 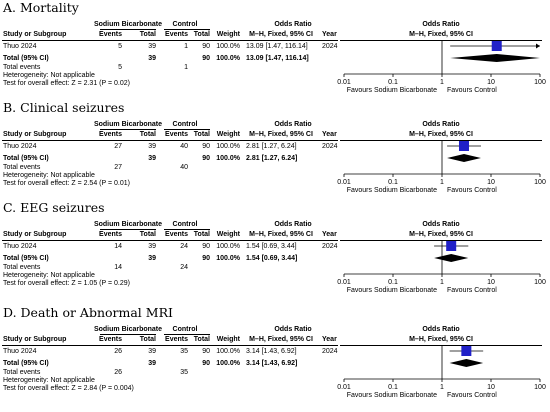 I want to click on study-ci: 2.81 [1.27, 6.24], so click(x=271, y=146).